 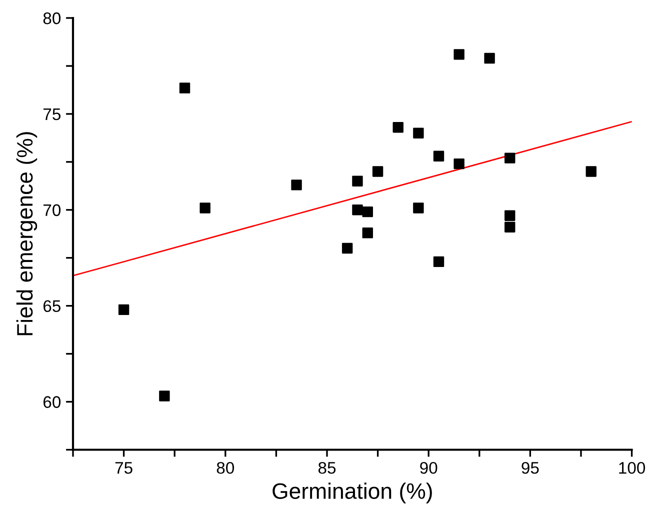 I want to click on y-tick-label: 75, so click(x=52, y=114).